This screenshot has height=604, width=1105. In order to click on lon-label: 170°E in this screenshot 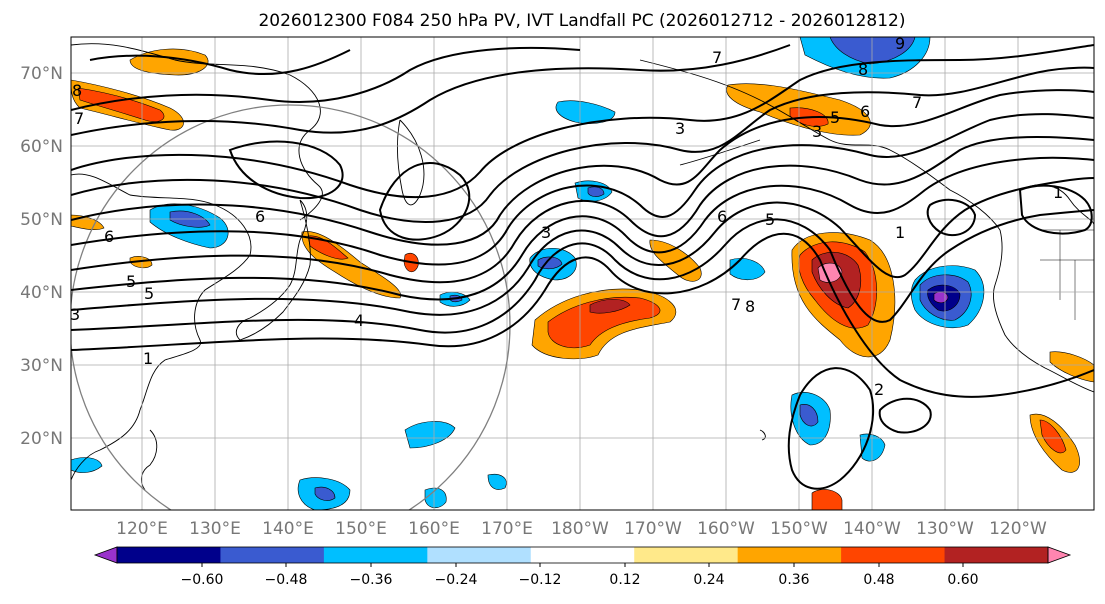, I will do `click(507, 529)`.